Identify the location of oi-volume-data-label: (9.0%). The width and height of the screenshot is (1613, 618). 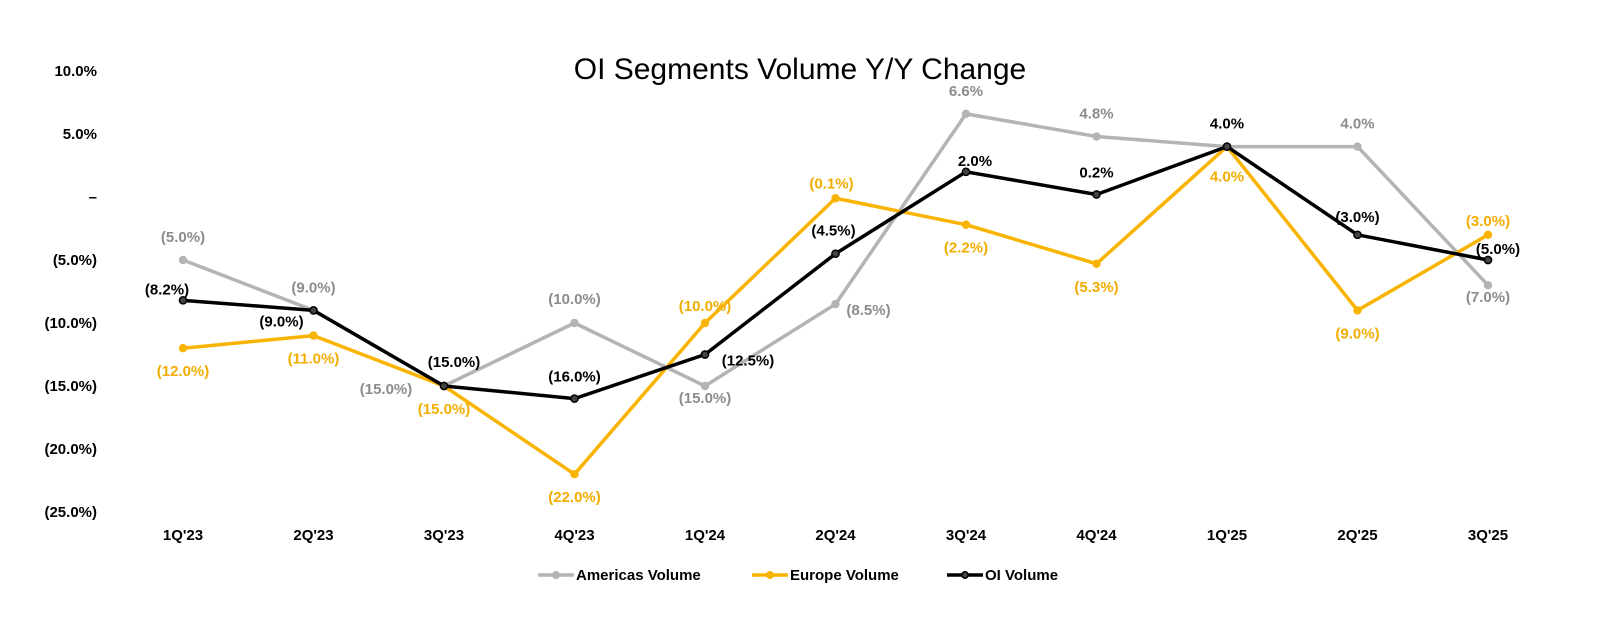
(281, 321).